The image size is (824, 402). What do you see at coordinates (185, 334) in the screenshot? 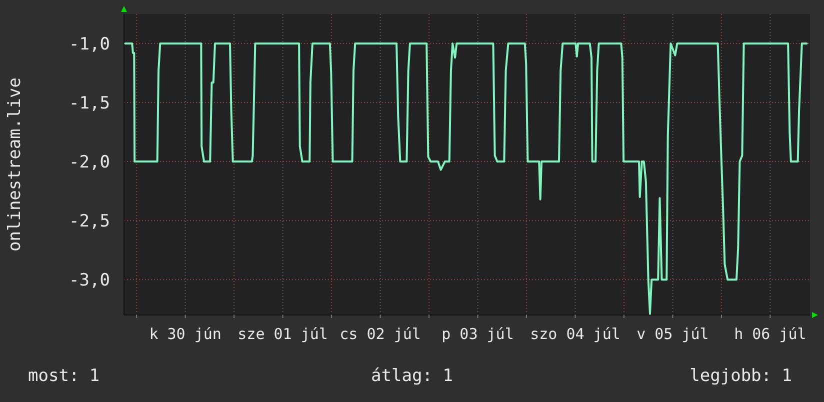
I see `x-tick-label: k 30 jún` at bounding box center [185, 334].